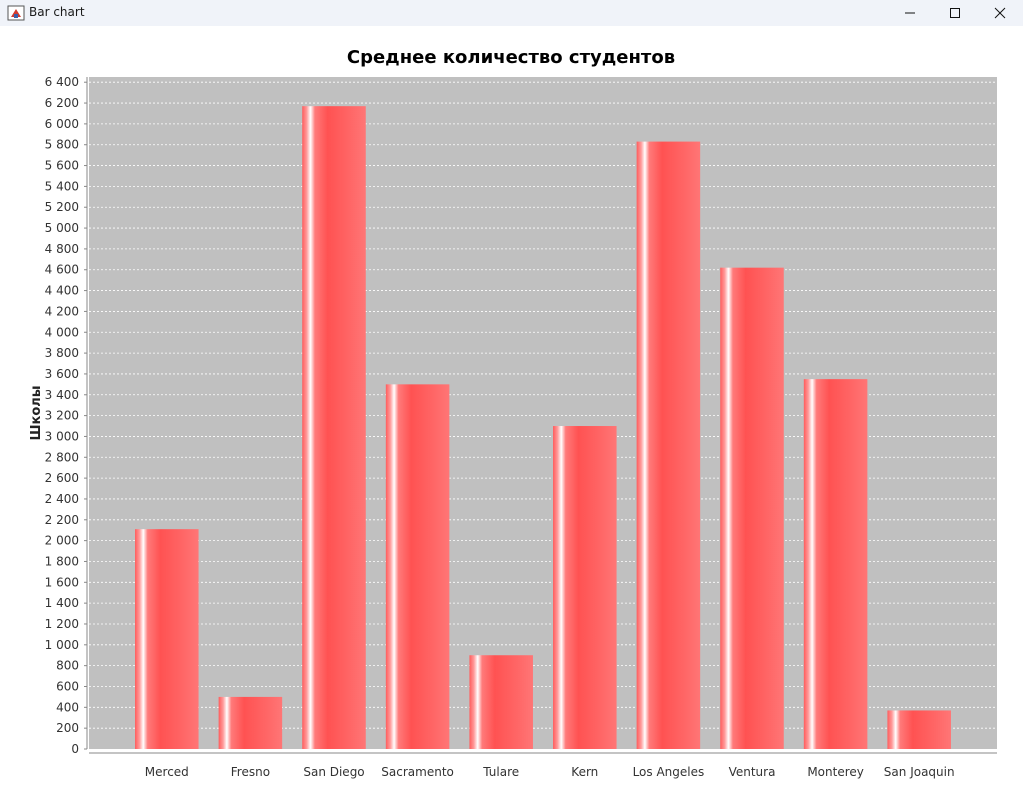  I want to click on y-tick-label: 4 000, so click(62, 332).